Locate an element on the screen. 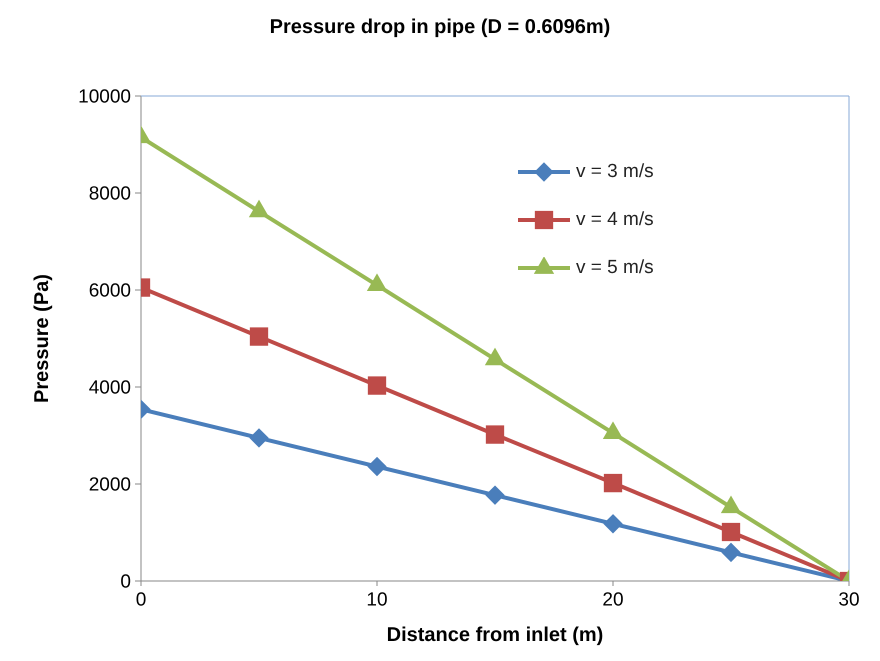 This screenshot has width=880, height=661. y-tick-label: 0 is located at coordinates (125, 582).